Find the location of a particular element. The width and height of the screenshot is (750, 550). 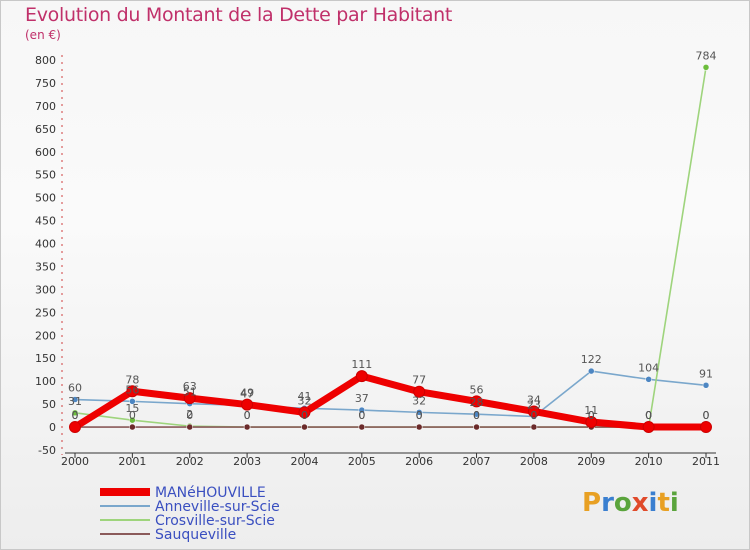

y-tick-label: 750 is located at coordinates (45, 83).